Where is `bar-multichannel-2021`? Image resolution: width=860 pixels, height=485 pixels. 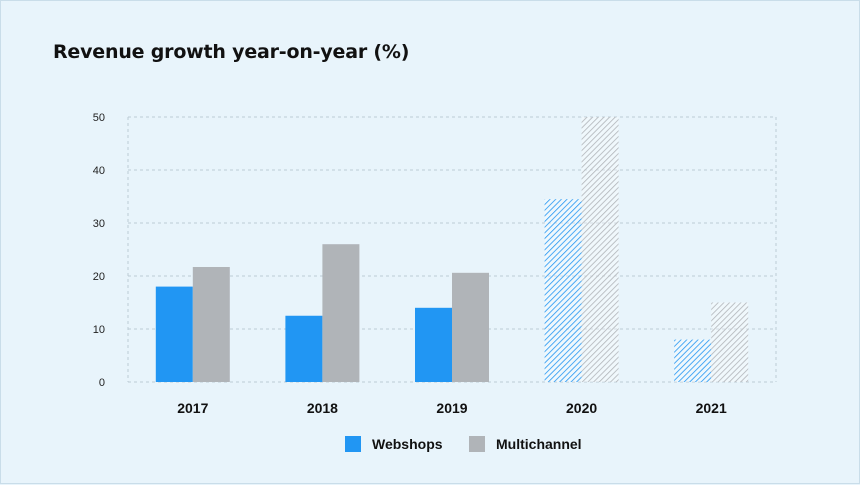
bar-multichannel-2021 is located at coordinates (730, 342).